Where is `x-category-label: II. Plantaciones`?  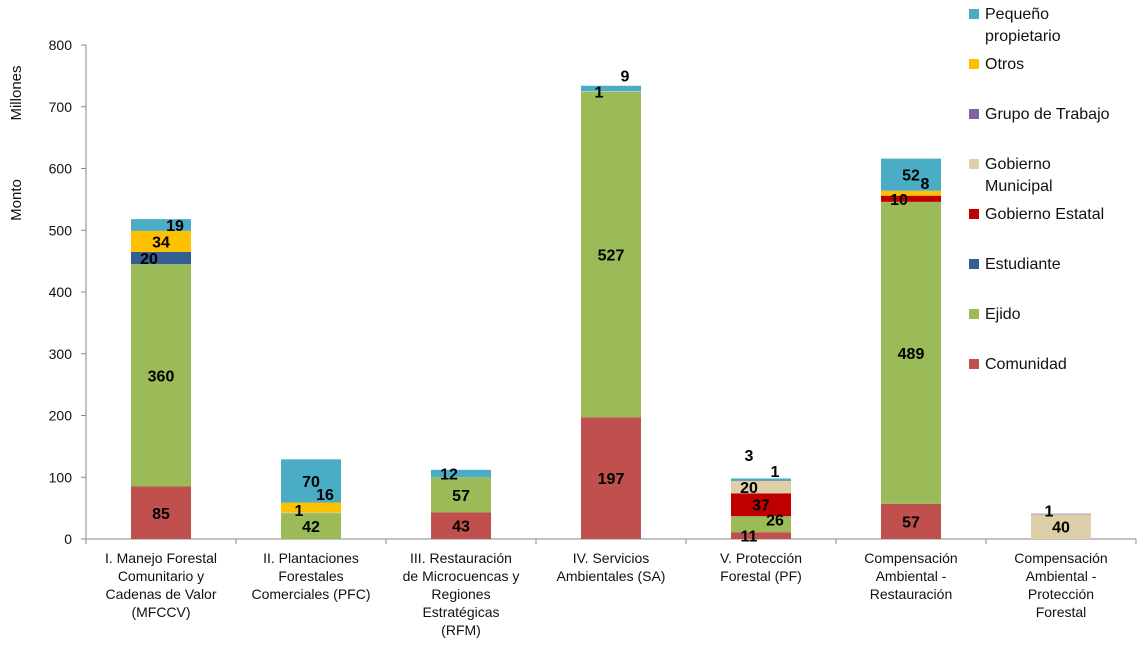 x-category-label: II. Plantaciones is located at coordinates (311, 558).